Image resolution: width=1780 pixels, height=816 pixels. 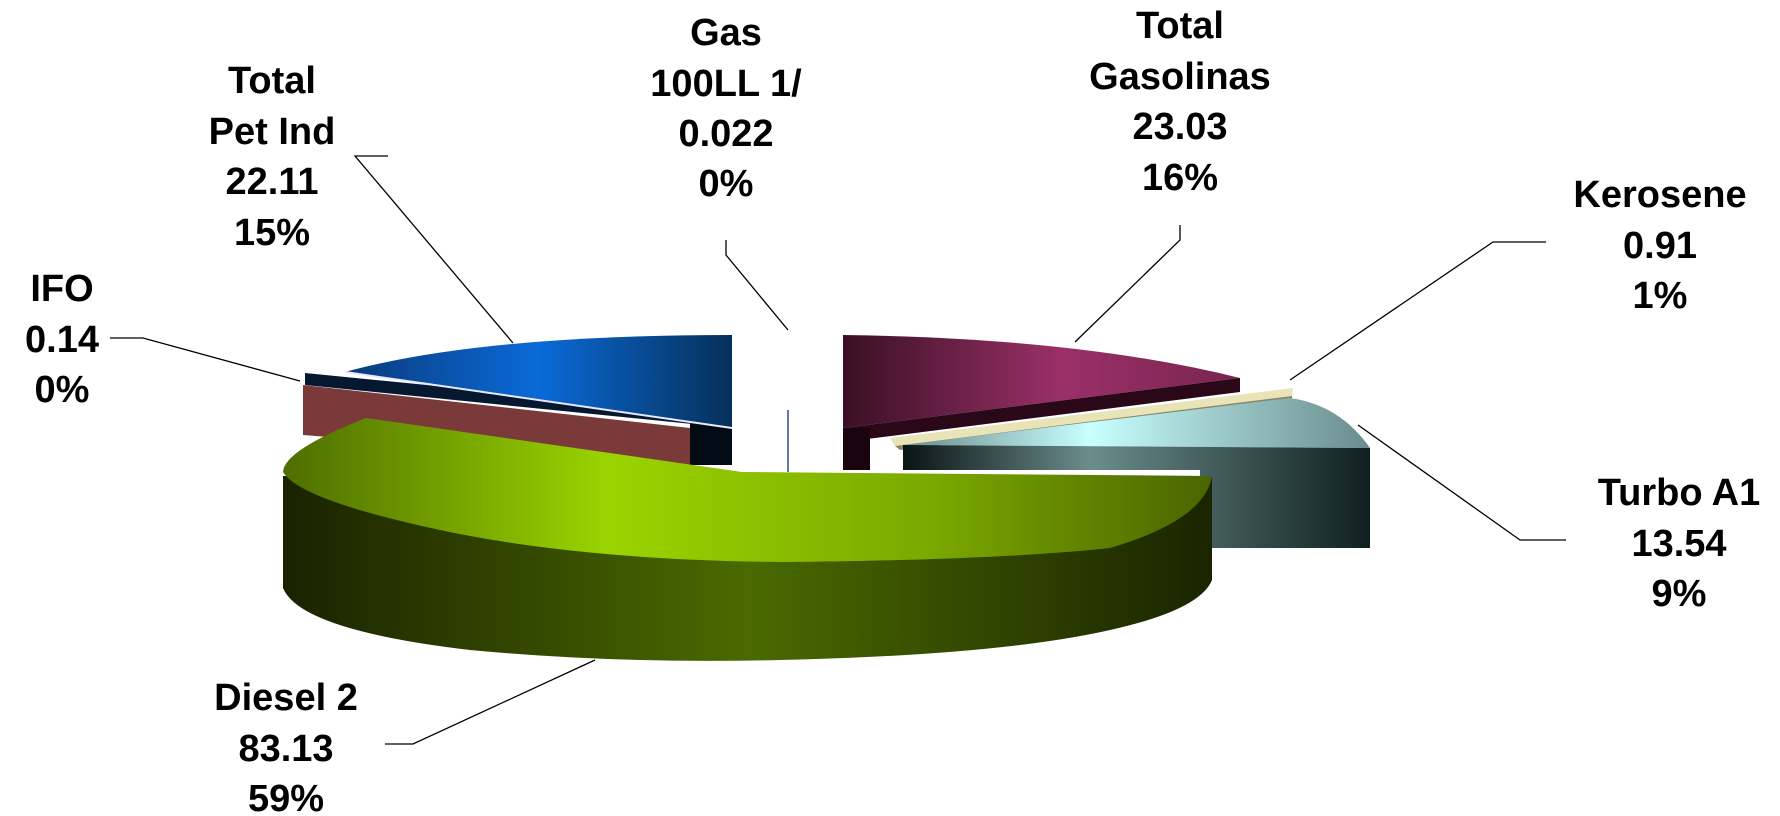 I want to click on label-name-line-2: Pet Ind, so click(x=272, y=132).